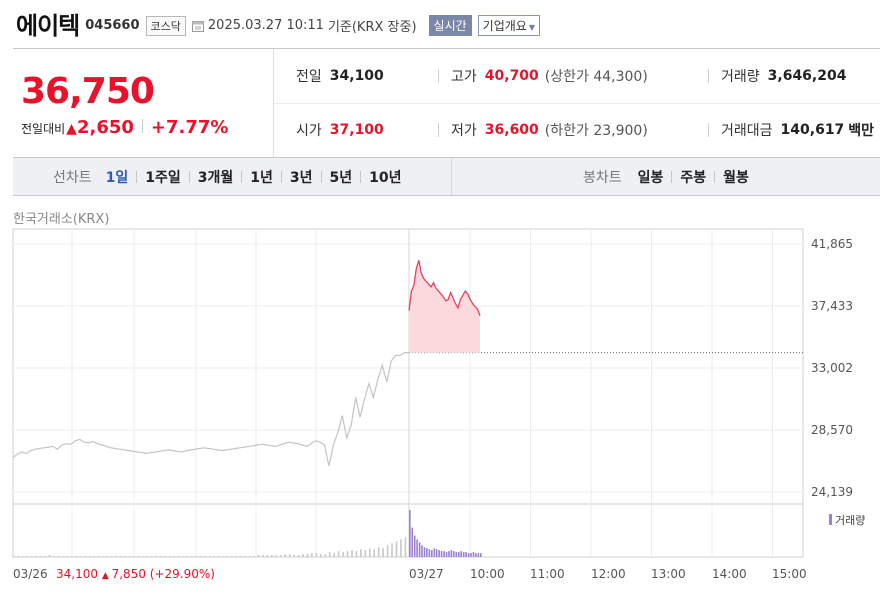  What do you see at coordinates (547, 574) in the screenshot?
I see `x-tick-label: 11:00` at bounding box center [547, 574].